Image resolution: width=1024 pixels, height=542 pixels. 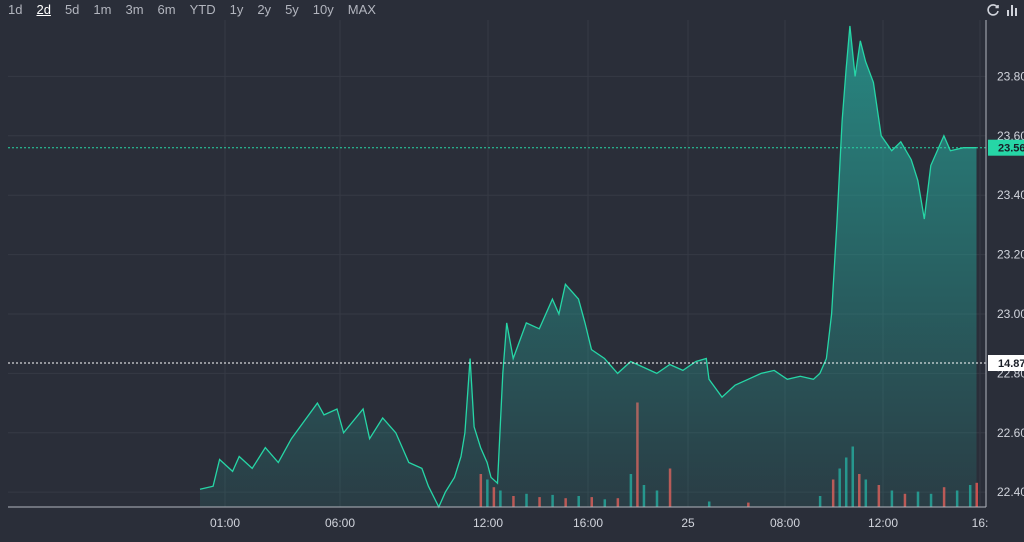 I want to click on range-button-10y: 10y, so click(x=323, y=9).